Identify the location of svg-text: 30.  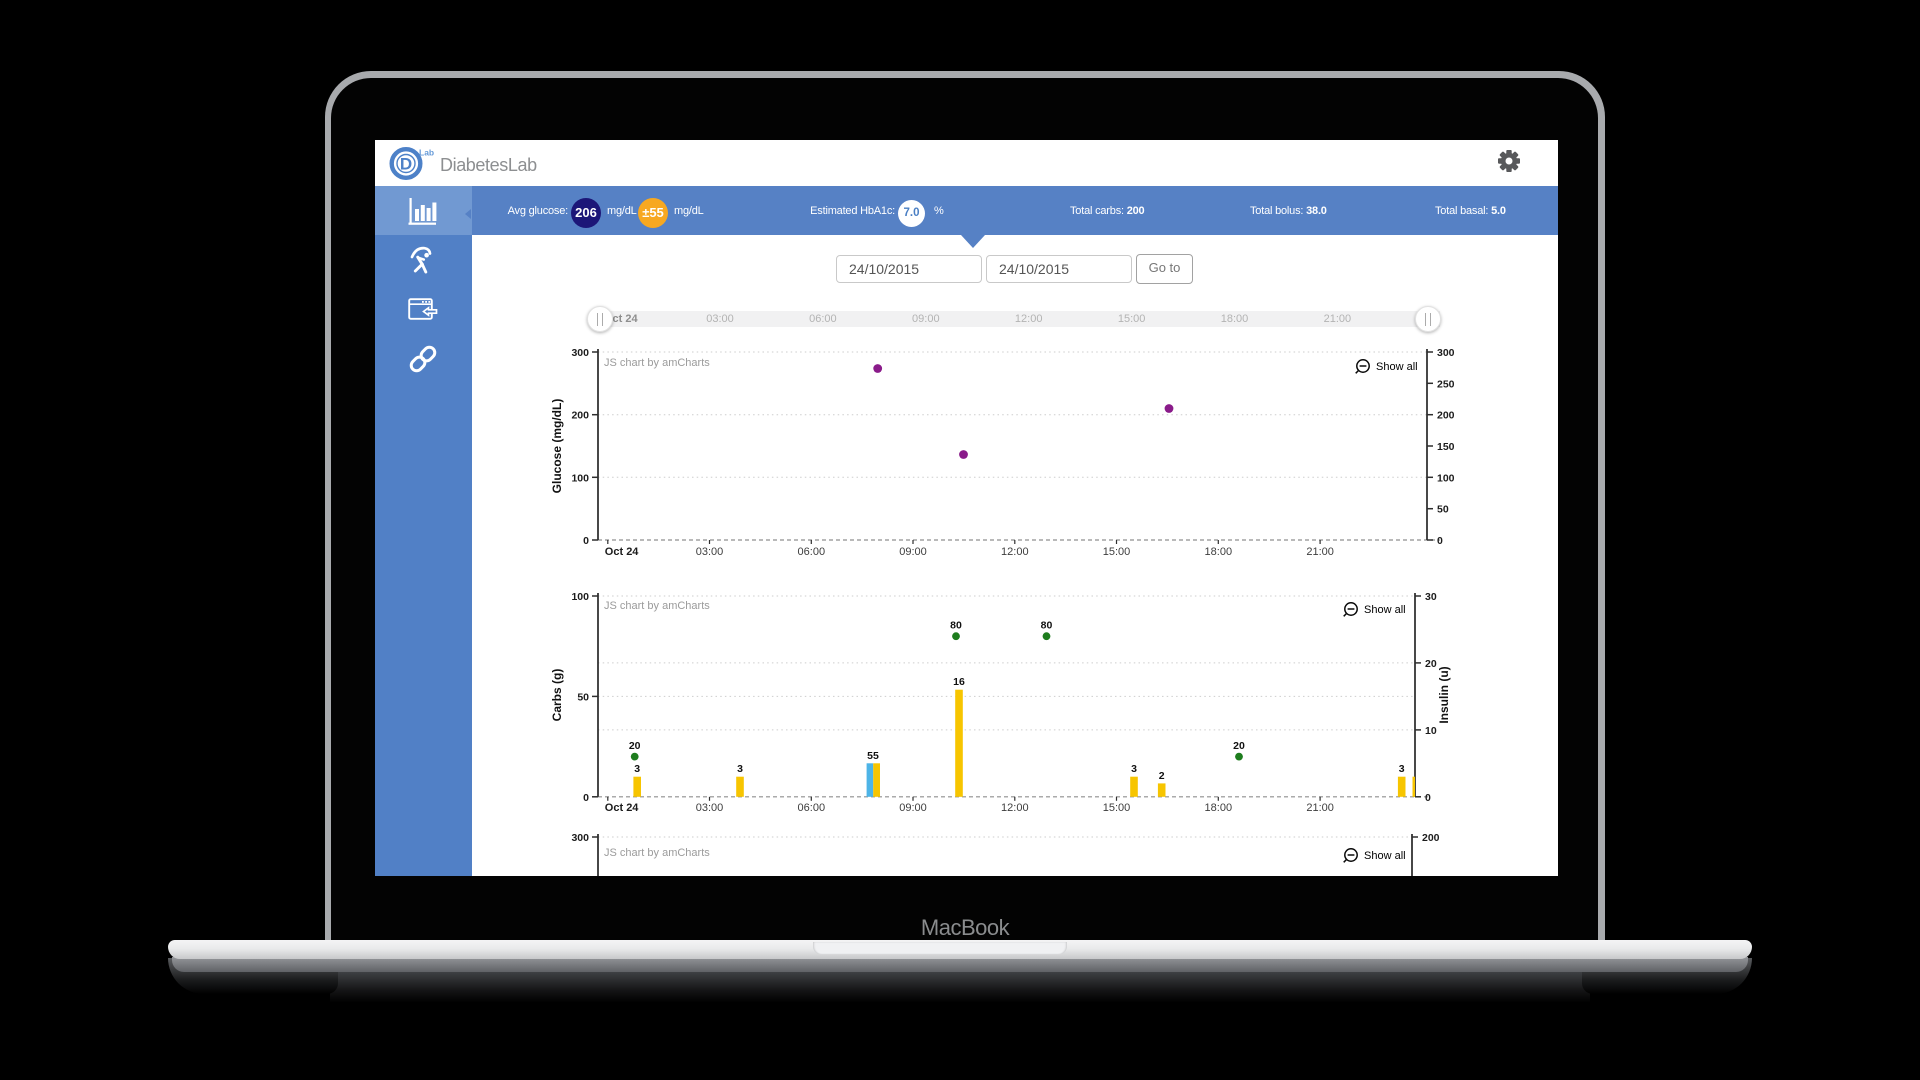
(1431, 597).